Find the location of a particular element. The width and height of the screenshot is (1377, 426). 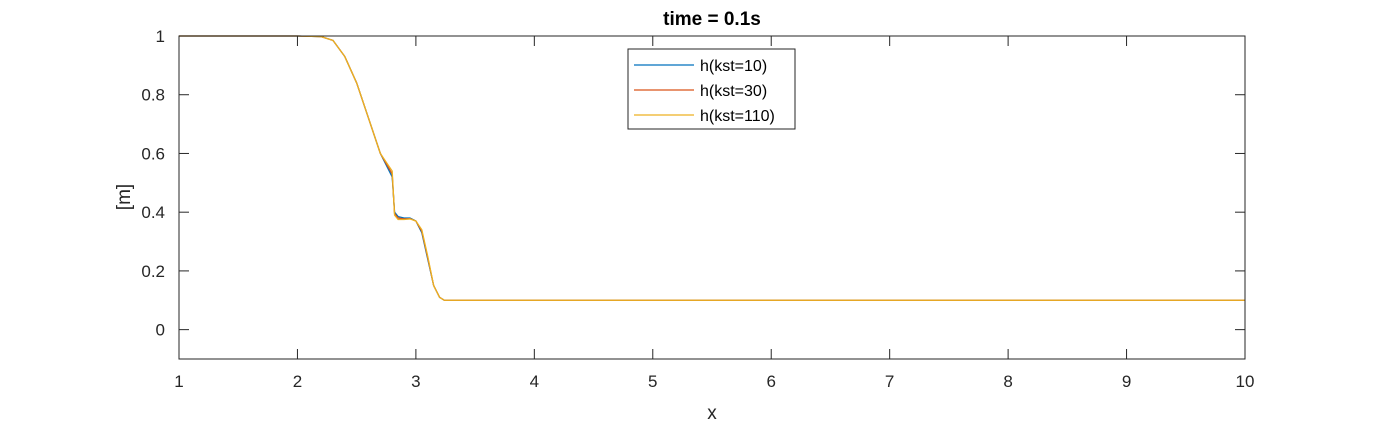

x-tick-label-3: 4 is located at coordinates (534, 381).